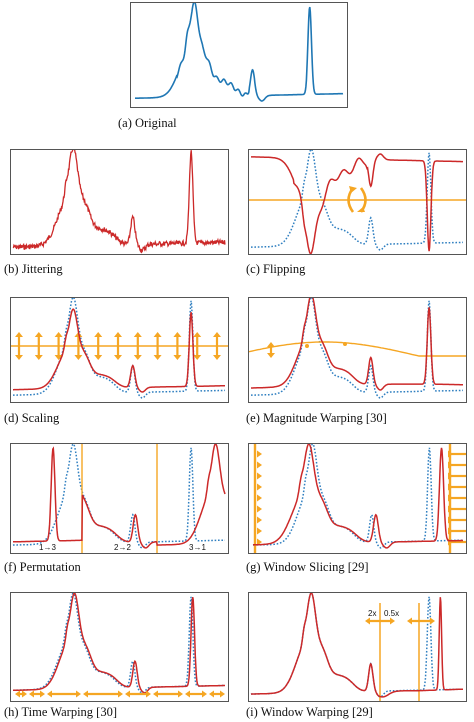 The image size is (474, 722). I want to click on scaling-plot, so click(119, 348).